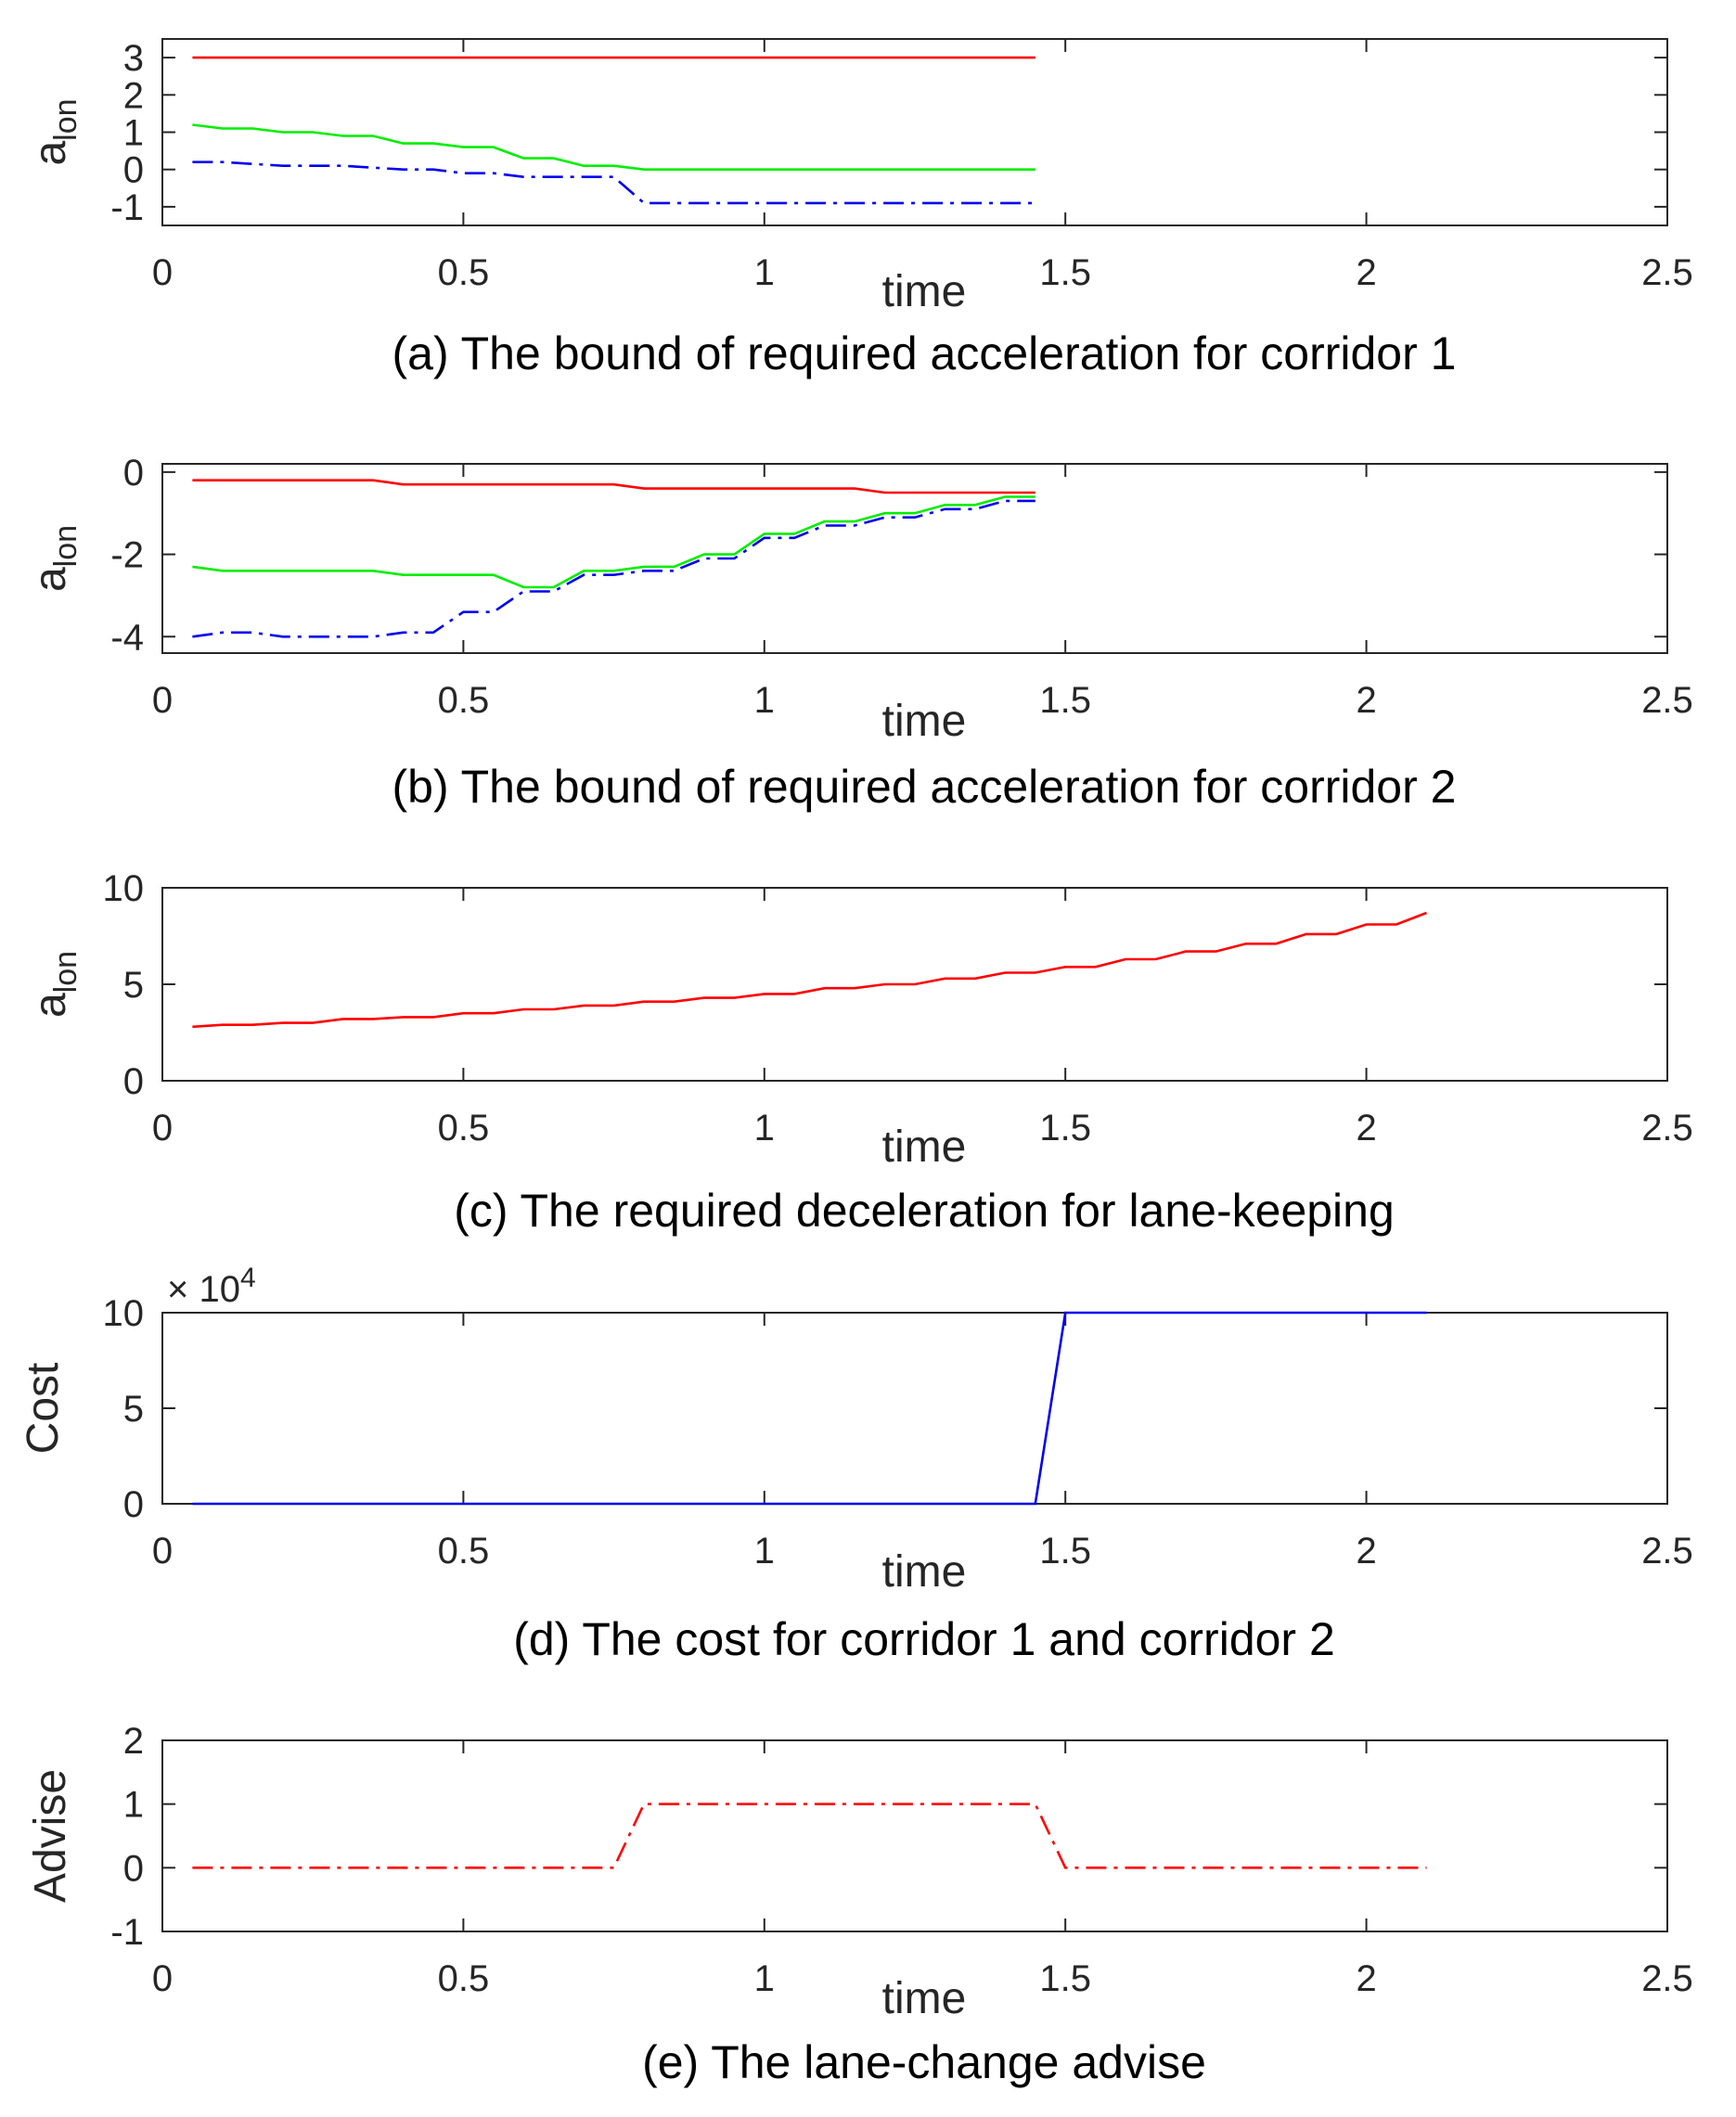  Describe the element at coordinates (127, 637) in the screenshot. I see `y-tick-label: -4` at that location.